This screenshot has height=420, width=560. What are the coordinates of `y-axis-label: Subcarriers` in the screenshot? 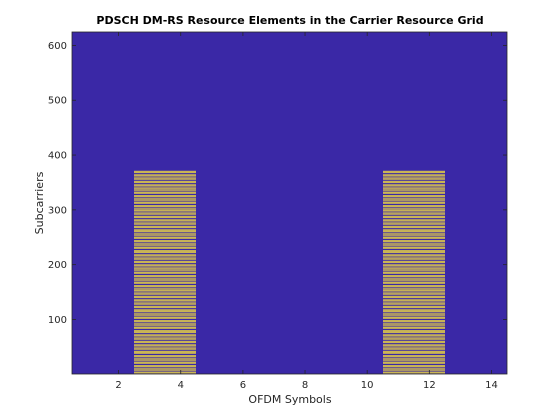 It's located at (39, 202).